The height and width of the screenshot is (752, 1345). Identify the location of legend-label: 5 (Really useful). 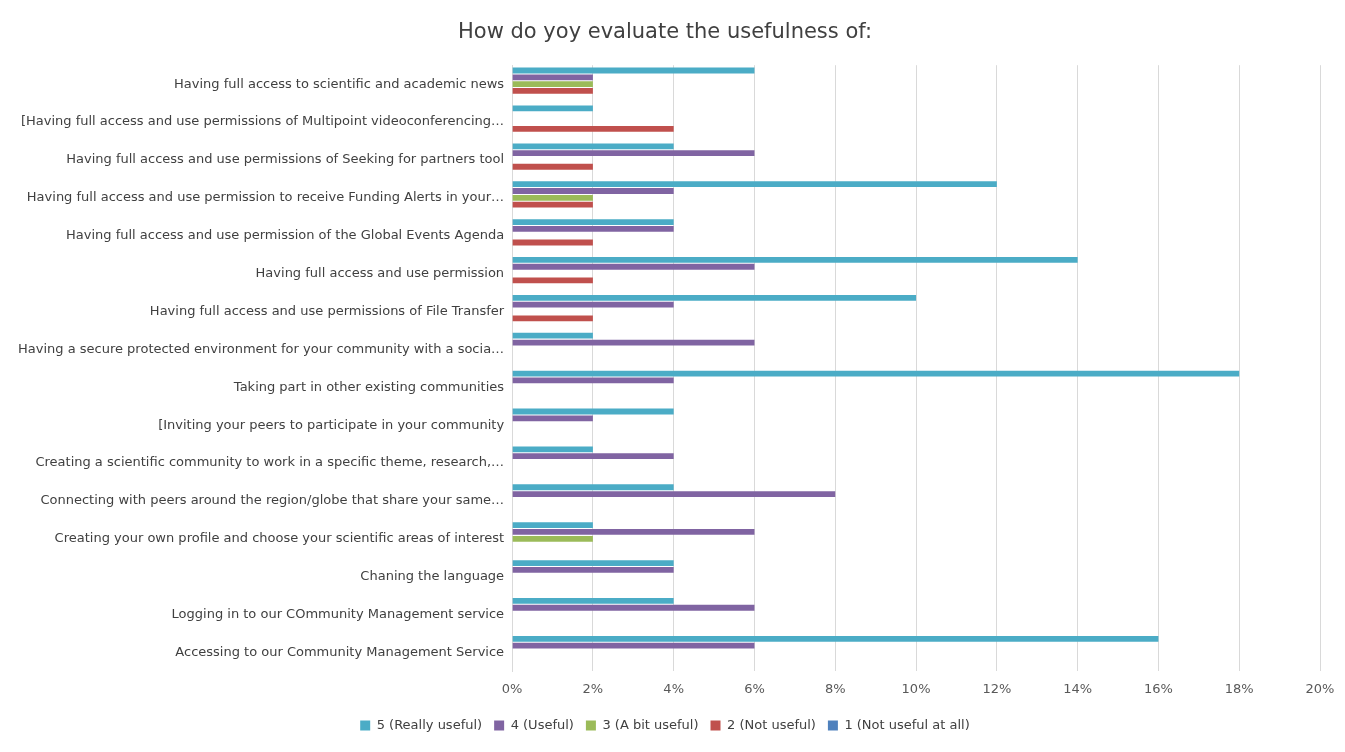
(429, 724).